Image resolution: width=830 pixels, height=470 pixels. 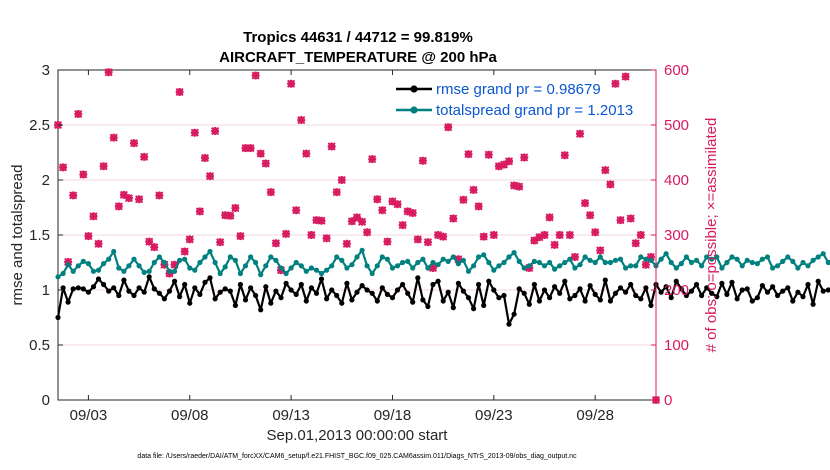 I want to click on x-axis-label: Sep.01,2013 00:00:00 start, so click(x=358, y=435).